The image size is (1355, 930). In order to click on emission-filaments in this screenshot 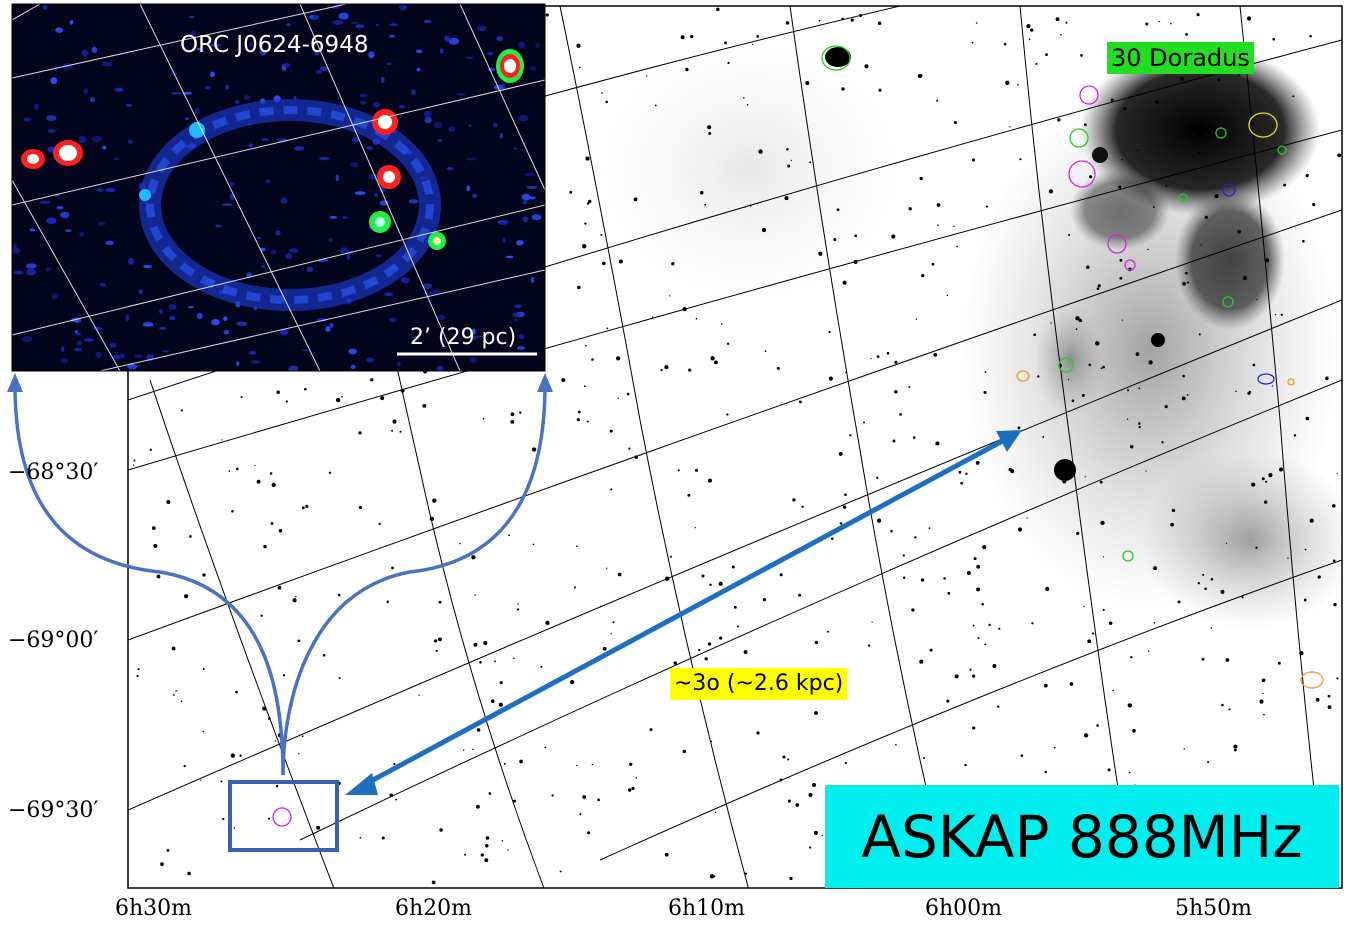, I will do `click(1230, 260)`.